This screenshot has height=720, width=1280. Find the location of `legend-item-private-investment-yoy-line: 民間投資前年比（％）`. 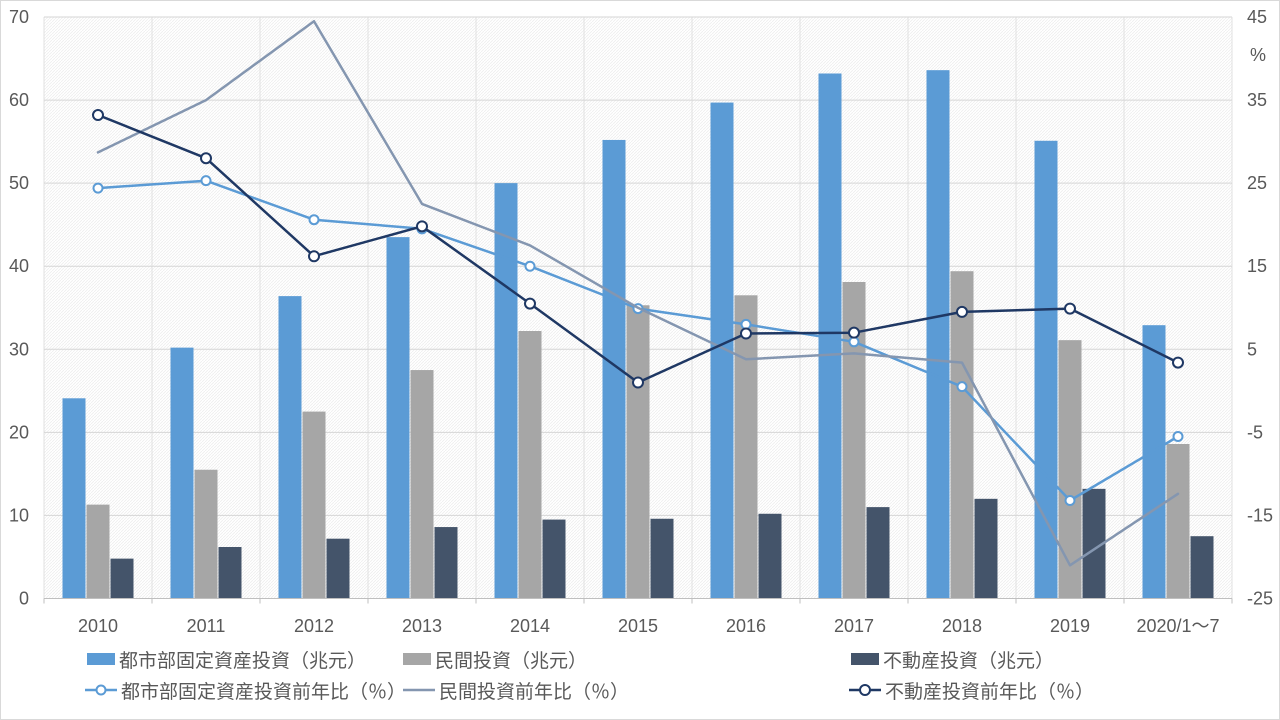

legend-item-private-investment-yoy-line: 民間投資前年比（％） is located at coordinates (516, 691).